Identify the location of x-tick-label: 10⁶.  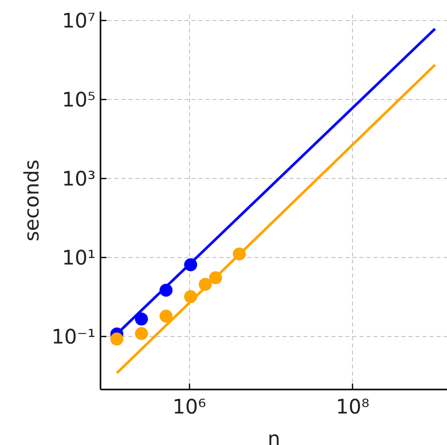
(189, 406).